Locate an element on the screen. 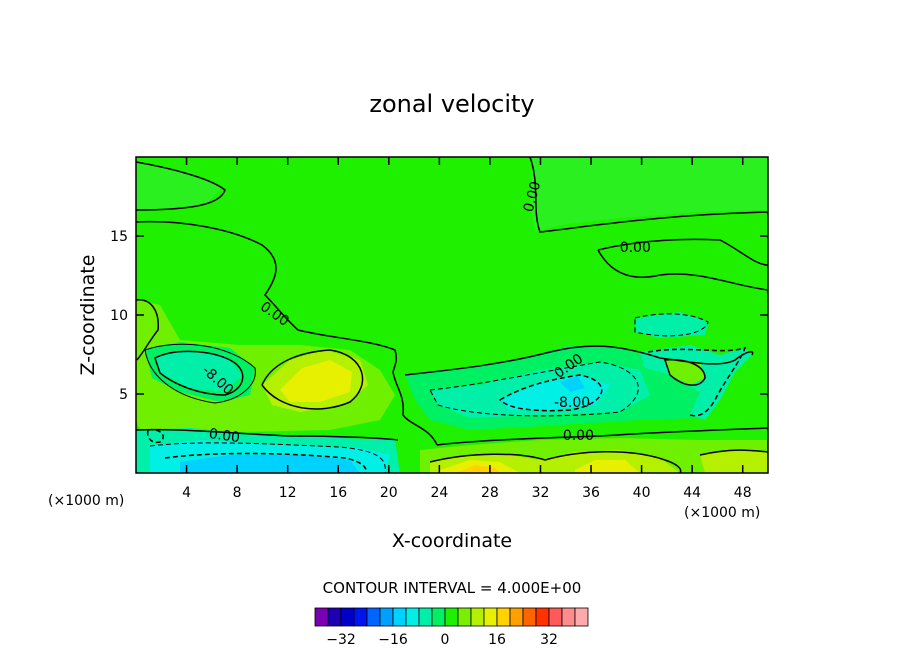  neg8-contour-center is located at coordinates (550, 393).